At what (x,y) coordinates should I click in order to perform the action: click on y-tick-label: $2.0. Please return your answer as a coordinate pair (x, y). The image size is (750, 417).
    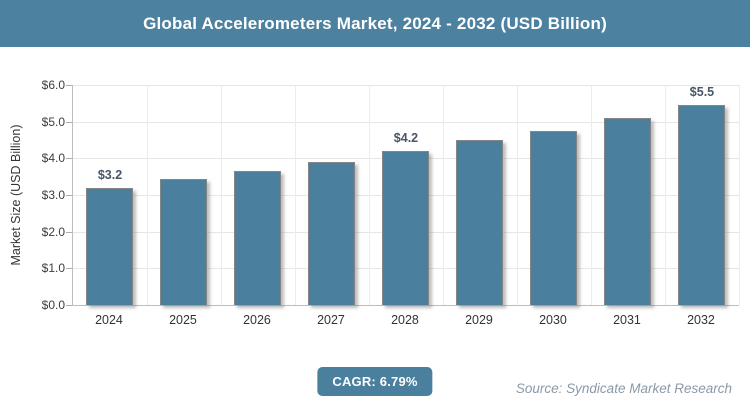
    Looking at the image, I should click on (53, 231).